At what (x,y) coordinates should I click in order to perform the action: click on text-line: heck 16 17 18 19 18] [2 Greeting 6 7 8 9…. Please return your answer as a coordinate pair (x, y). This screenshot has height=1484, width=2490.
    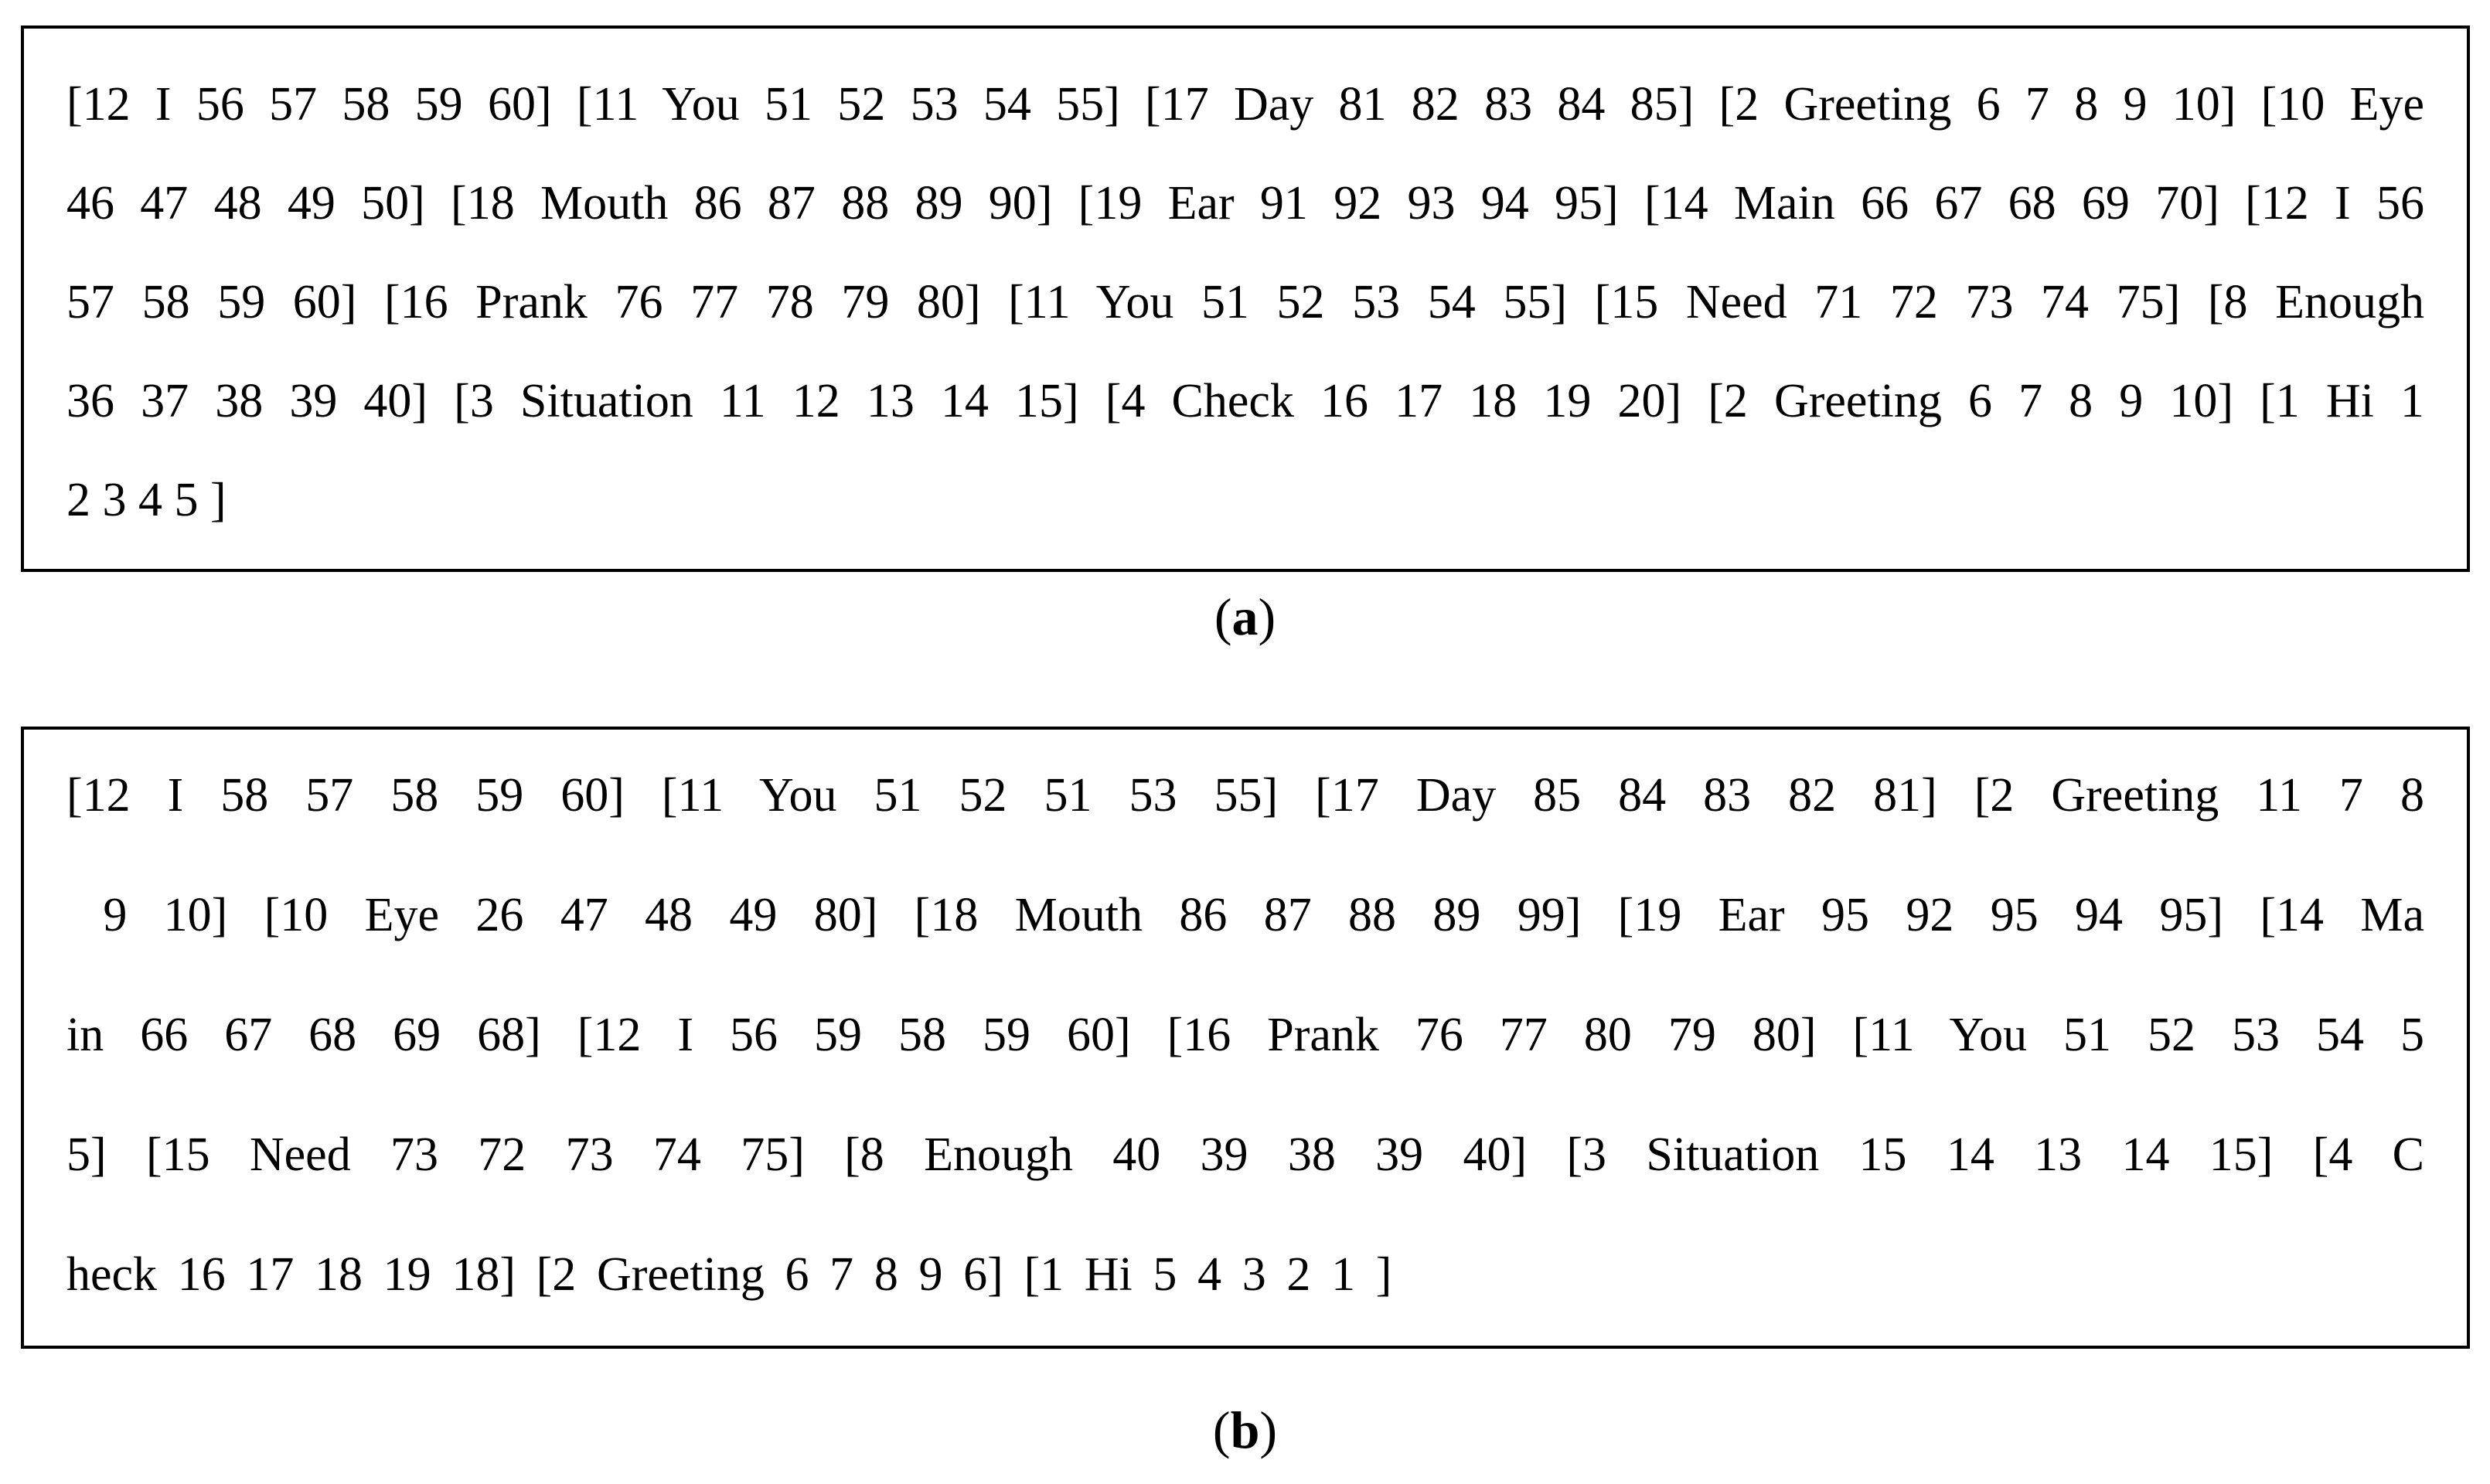
    Looking at the image, I should click on (729, 1274).